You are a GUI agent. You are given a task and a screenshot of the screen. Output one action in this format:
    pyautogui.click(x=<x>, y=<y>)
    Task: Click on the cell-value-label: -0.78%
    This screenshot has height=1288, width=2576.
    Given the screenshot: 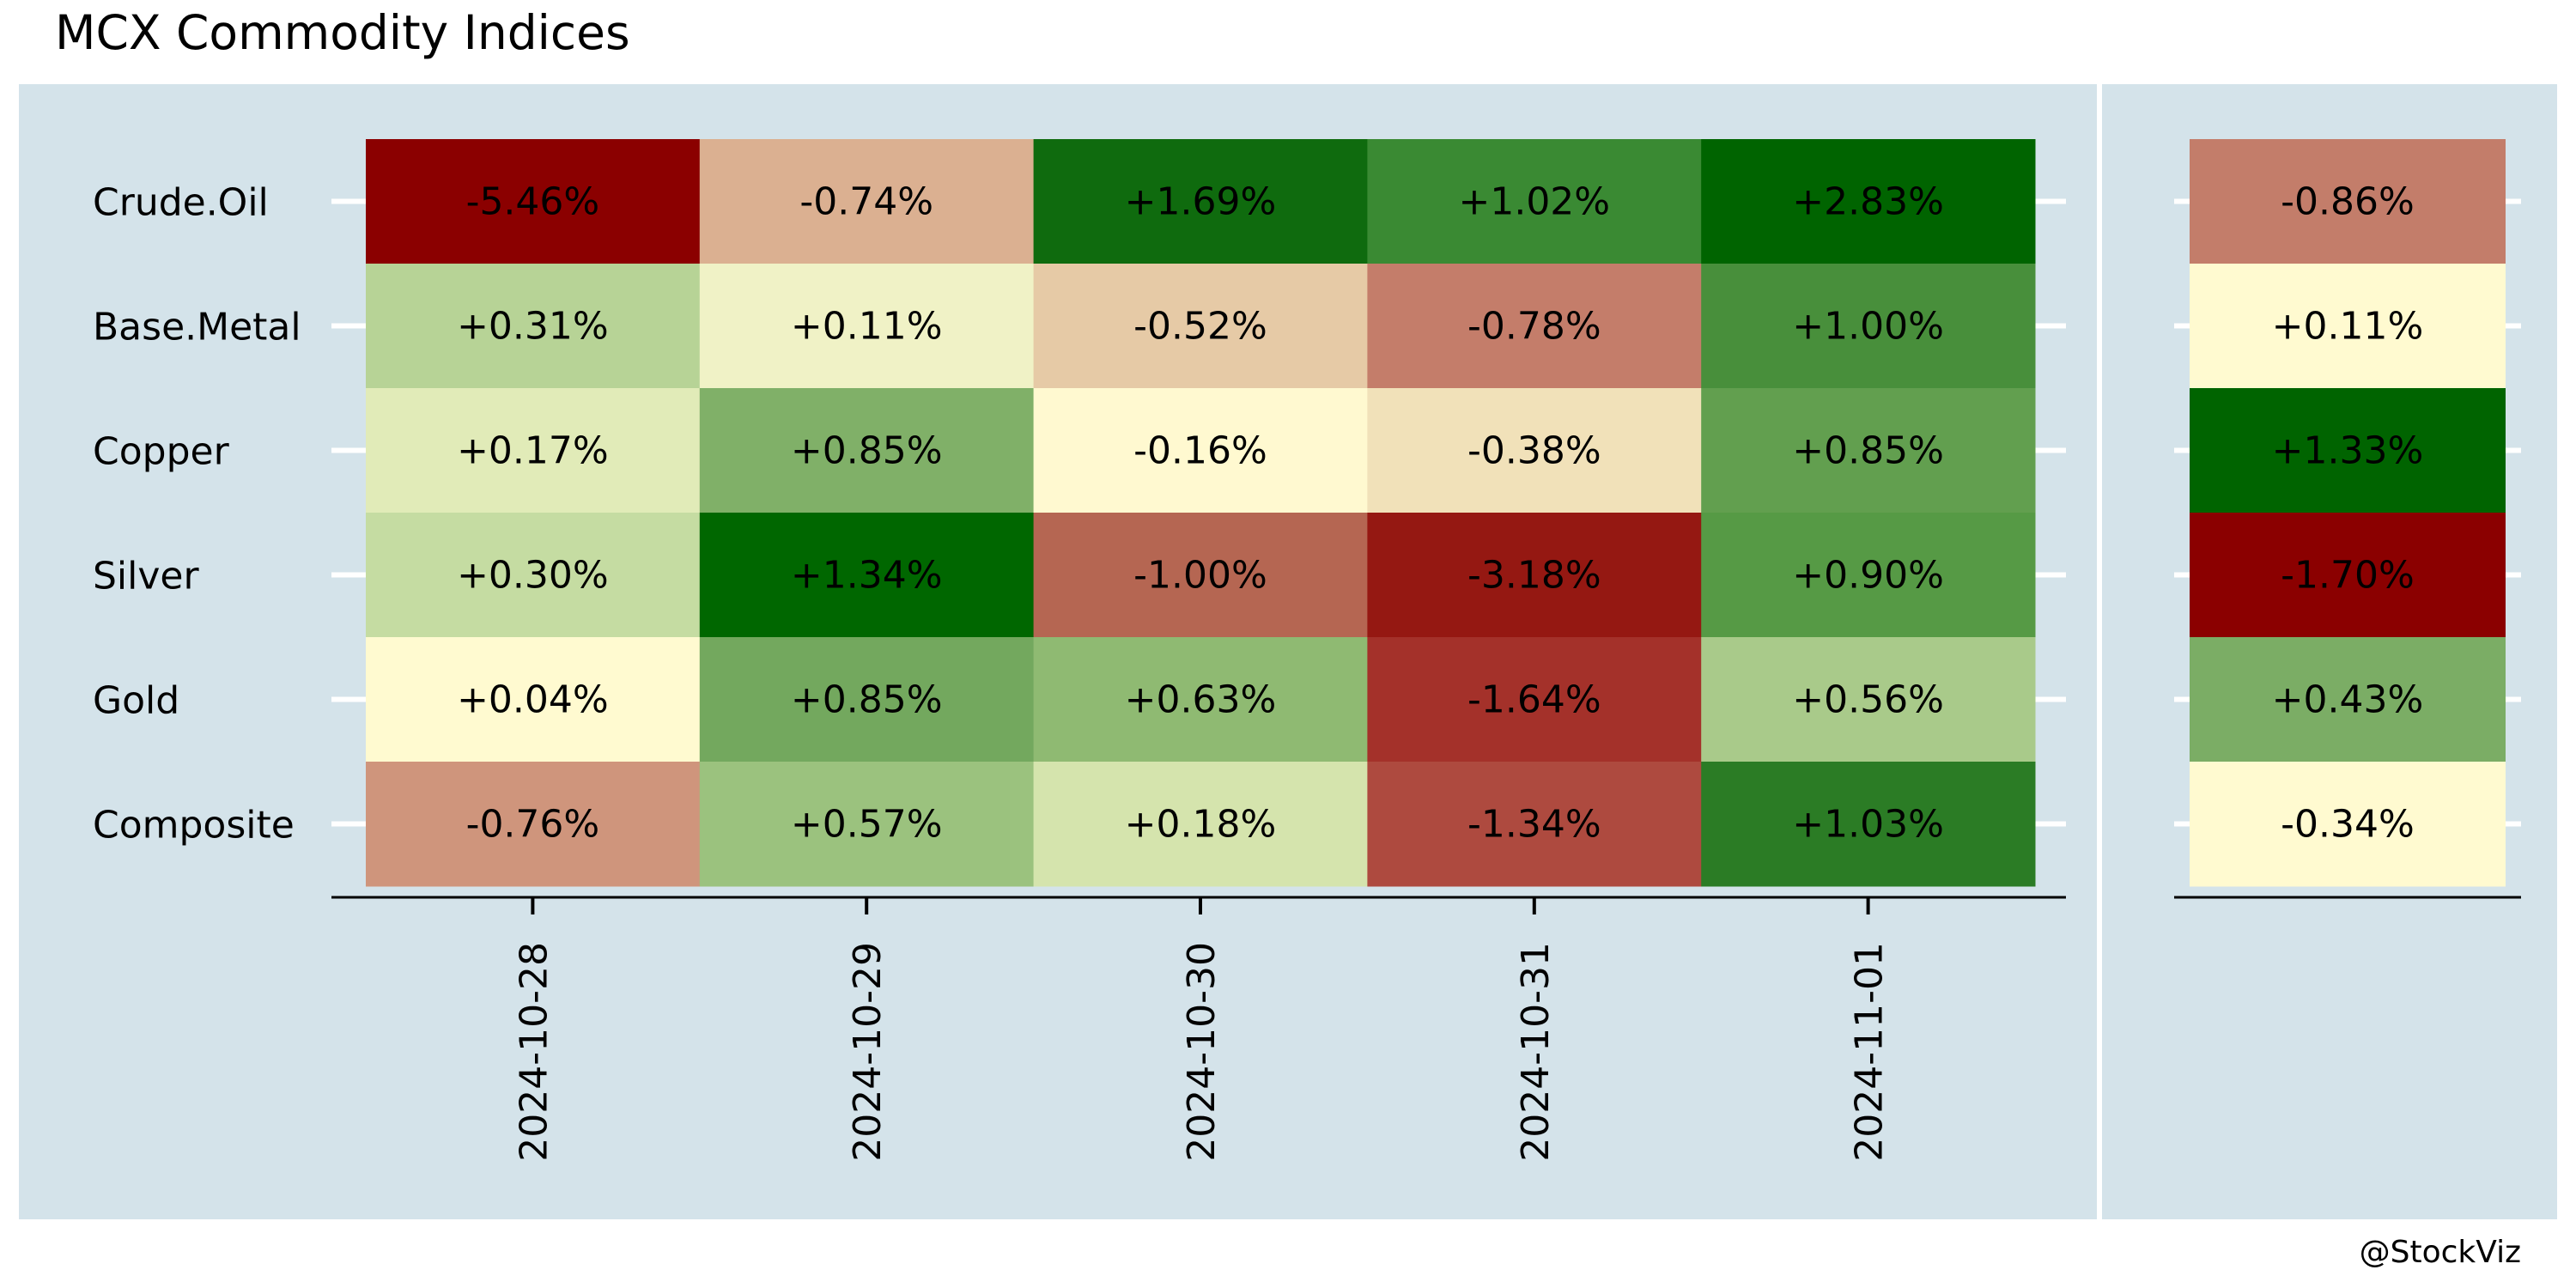 What is the action you would take?
    pyautogui.click(x=1534, y=327)
    